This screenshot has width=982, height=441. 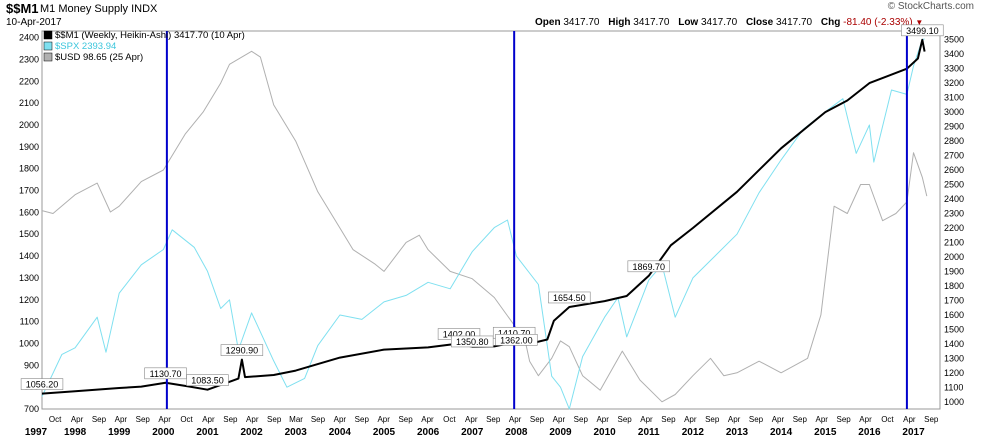 What do you see at coordinates (930, 6) in the screenshot?
I see `brand-watermark: © StockCharts.com` at bounding box center [930, 6].